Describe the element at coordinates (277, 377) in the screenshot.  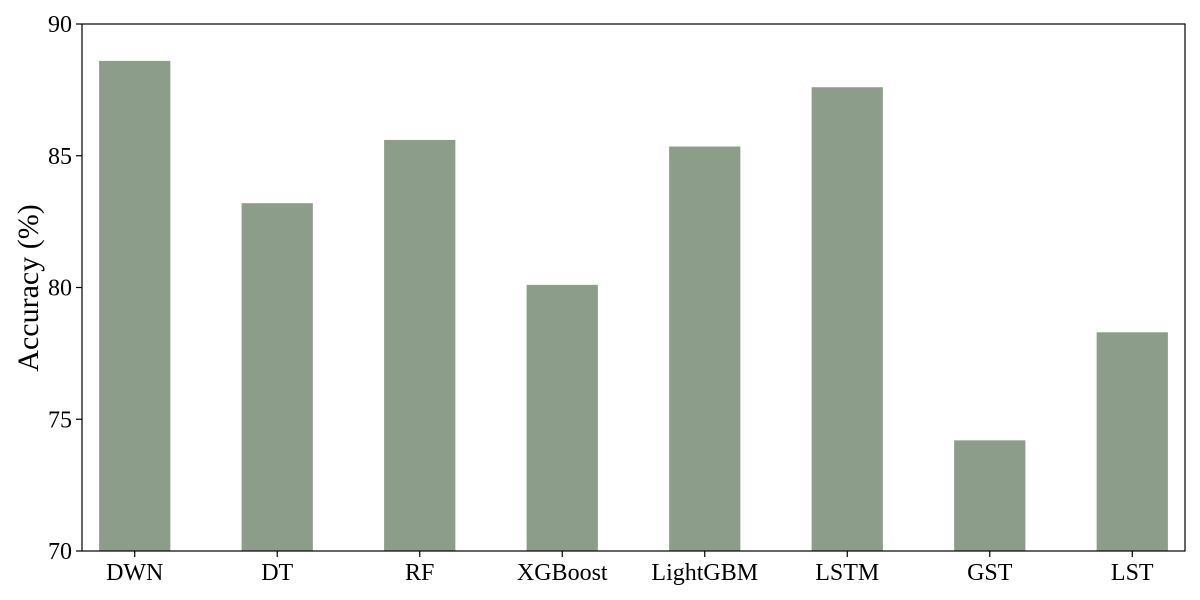
I see `bar-dt` at that location.